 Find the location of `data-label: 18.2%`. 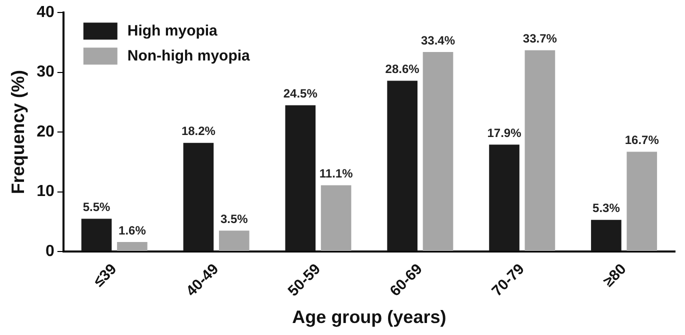

data-label: 18.2% is located at coordinates (198, 131).